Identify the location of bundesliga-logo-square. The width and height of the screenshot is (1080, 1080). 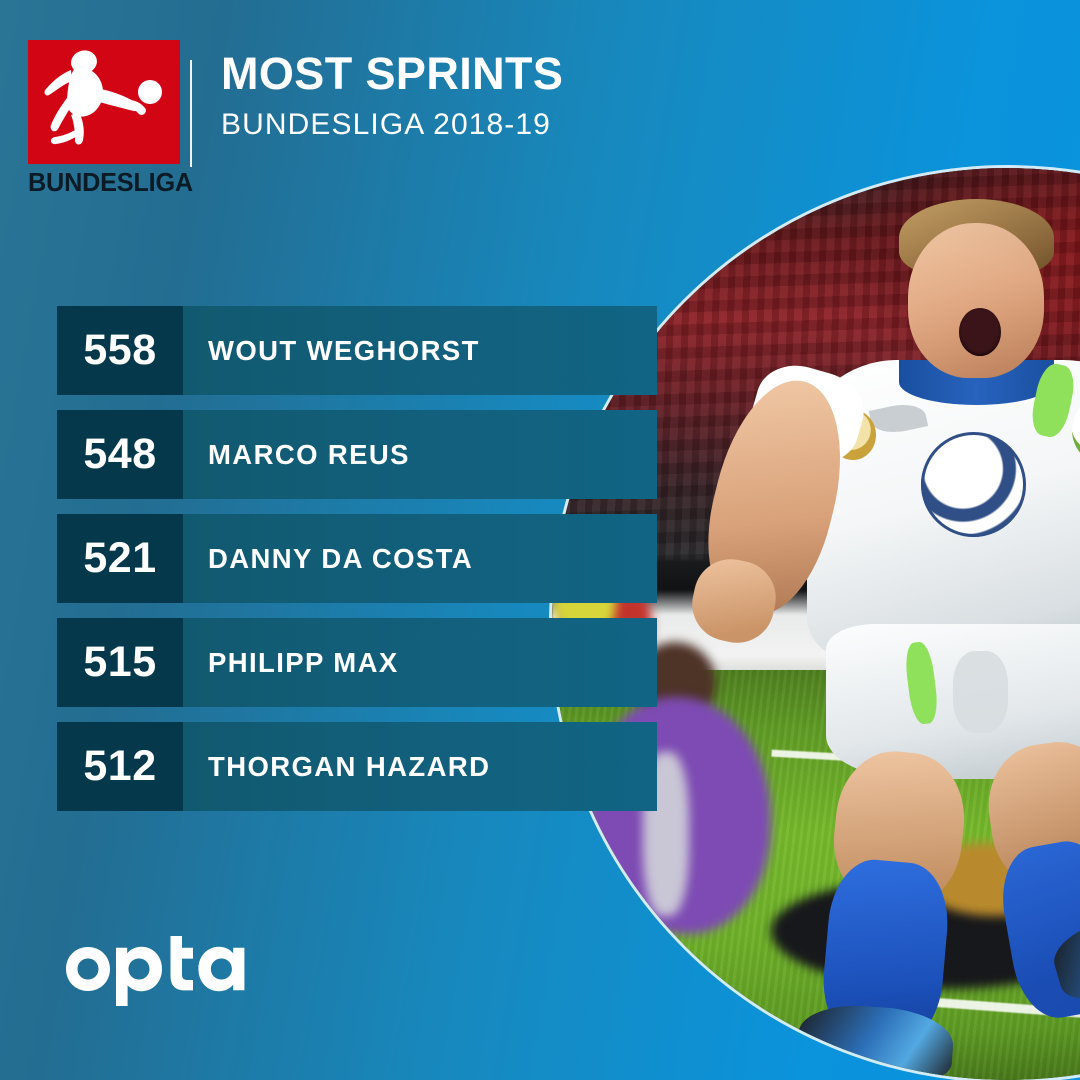
(104, 102).